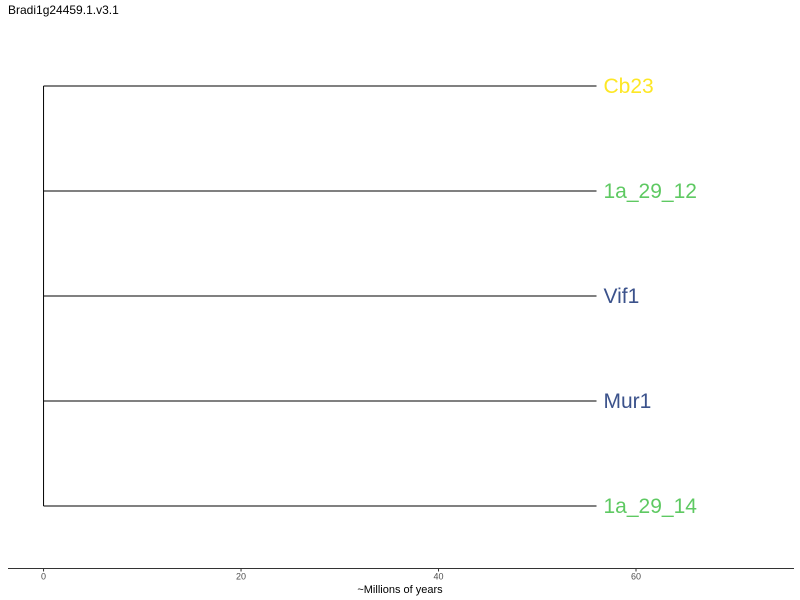 Image resolution: width=800 pixels, height=600 pixels. I want to click on x-tick-label: 40, so click(439, 577).